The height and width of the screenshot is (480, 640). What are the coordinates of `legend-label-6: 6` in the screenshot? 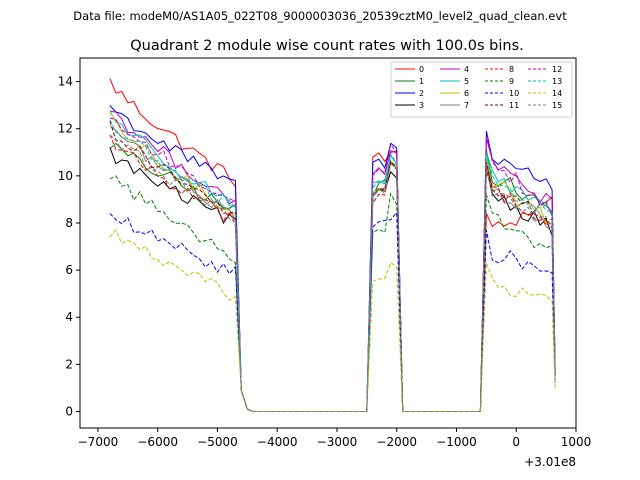 It's located at (466, 93).